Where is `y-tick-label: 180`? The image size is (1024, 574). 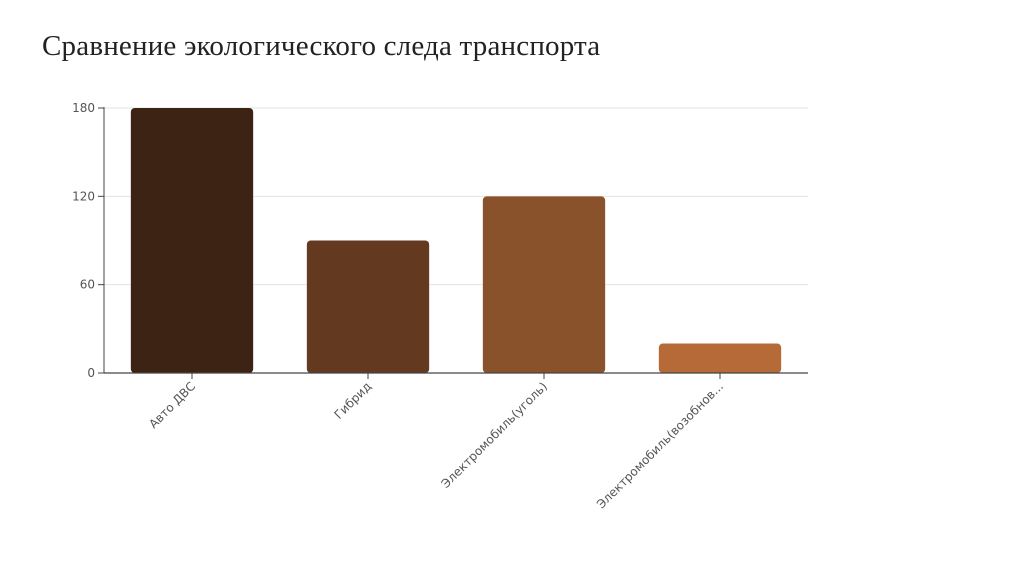
y-tick-label: 180 is located at coordinates (83, 108).